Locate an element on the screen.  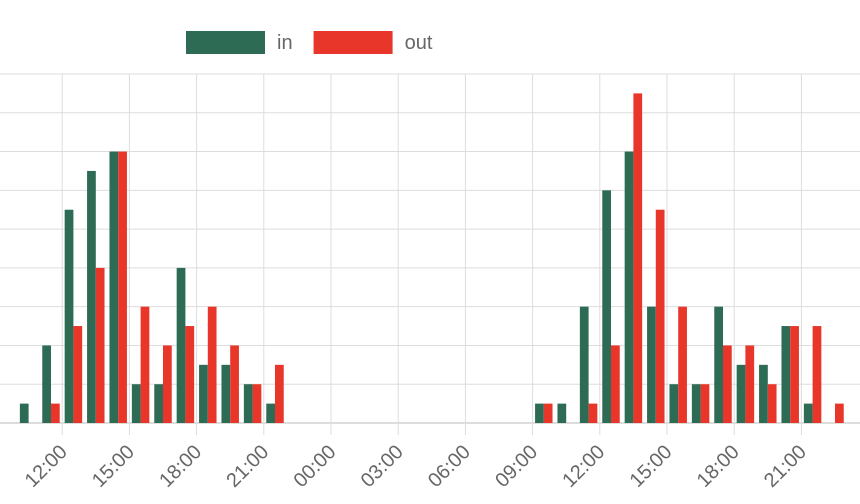
x-tick-label: 00:00 is located at coordinates (315, 466).